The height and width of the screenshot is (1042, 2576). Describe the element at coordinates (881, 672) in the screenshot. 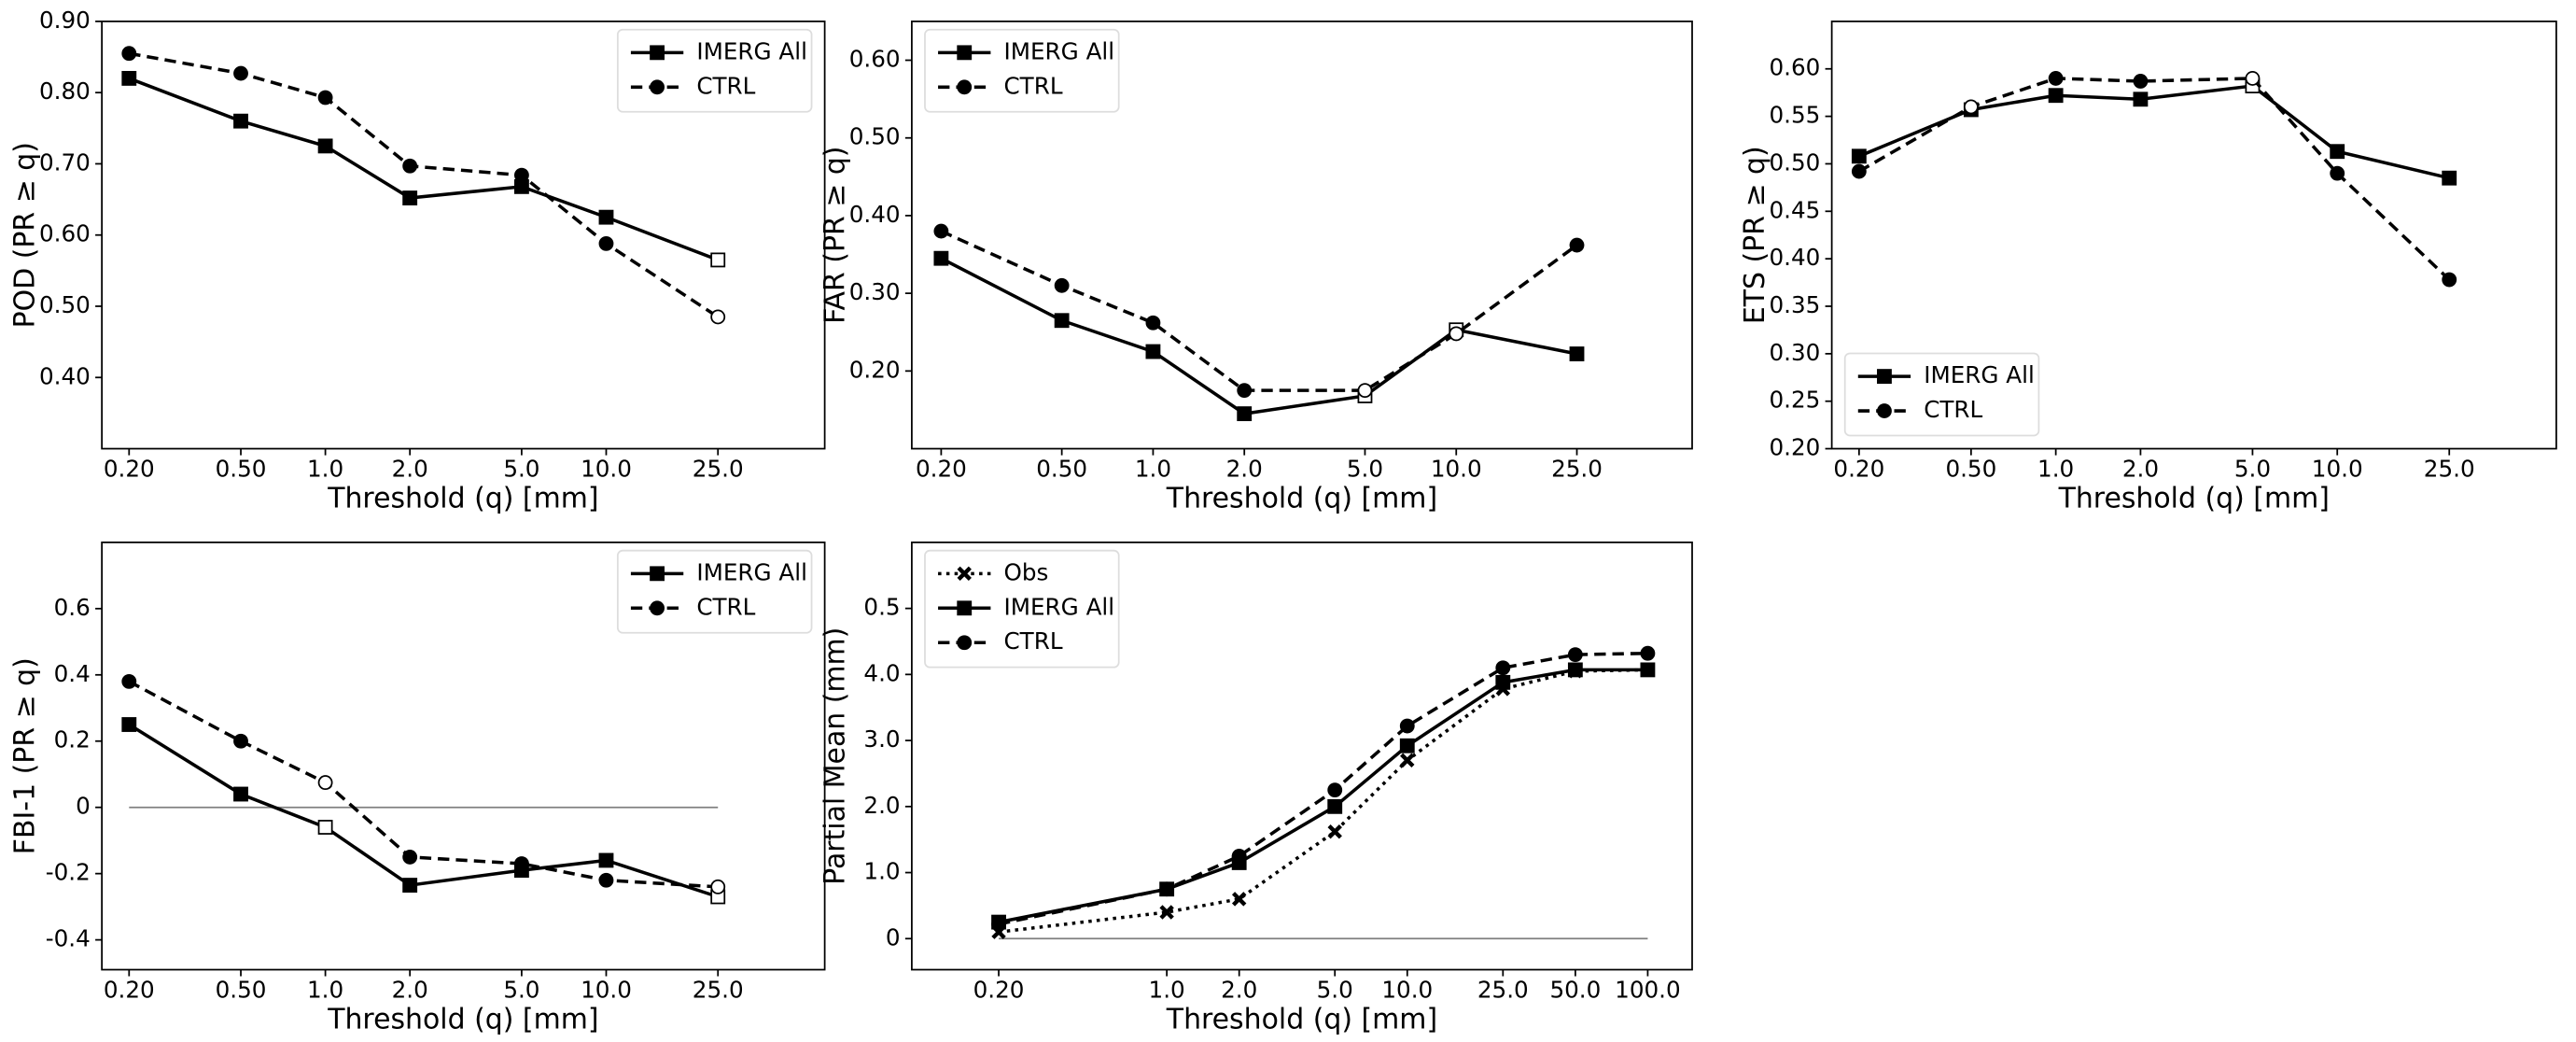

I see `y-tick-label: 4.0` at that location.